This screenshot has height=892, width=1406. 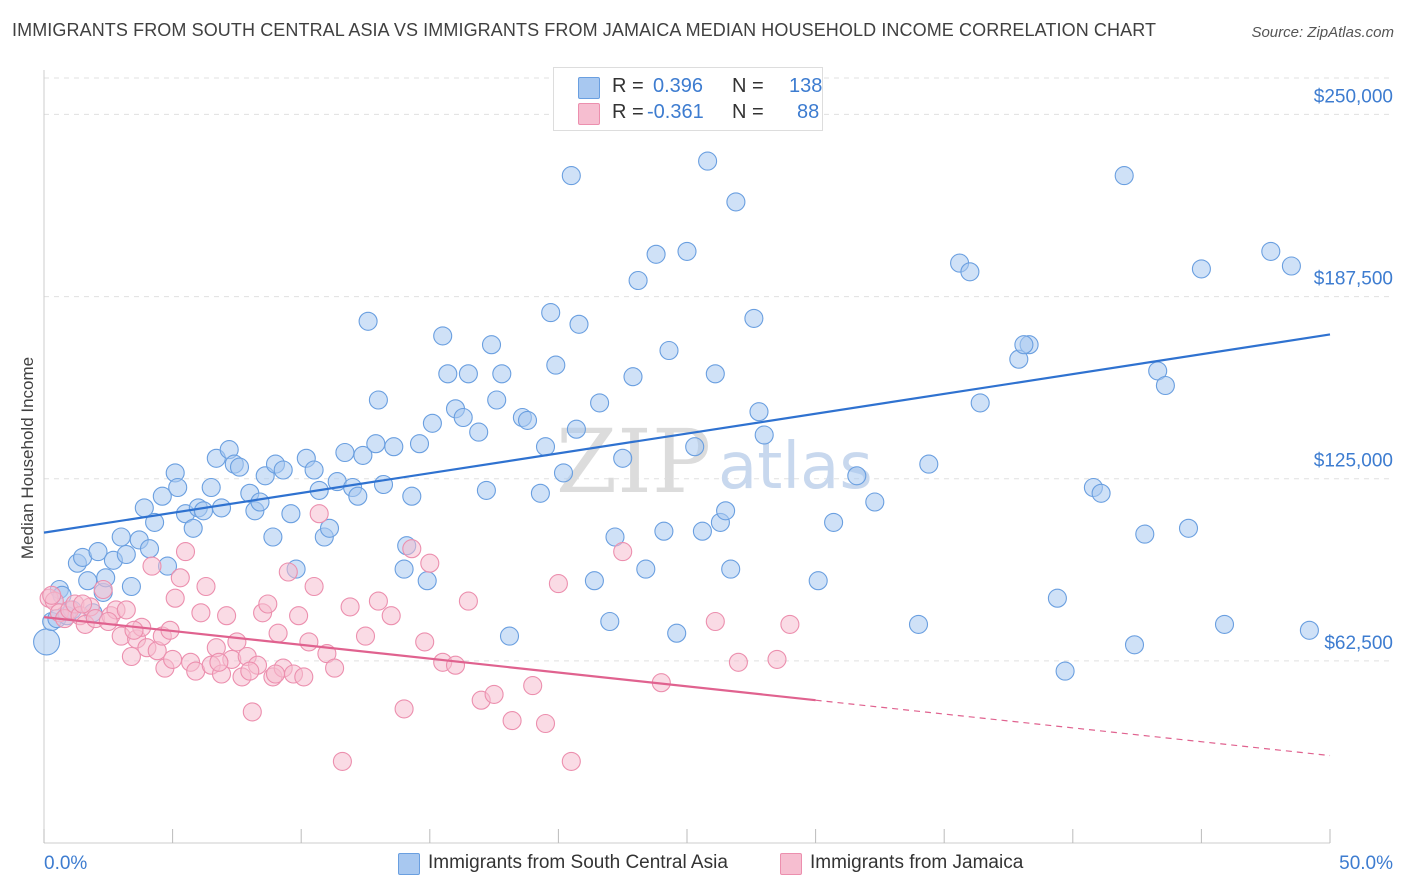 I want to click on legend-label: Immigrants from Jamaica, so click(x=917, y=862).